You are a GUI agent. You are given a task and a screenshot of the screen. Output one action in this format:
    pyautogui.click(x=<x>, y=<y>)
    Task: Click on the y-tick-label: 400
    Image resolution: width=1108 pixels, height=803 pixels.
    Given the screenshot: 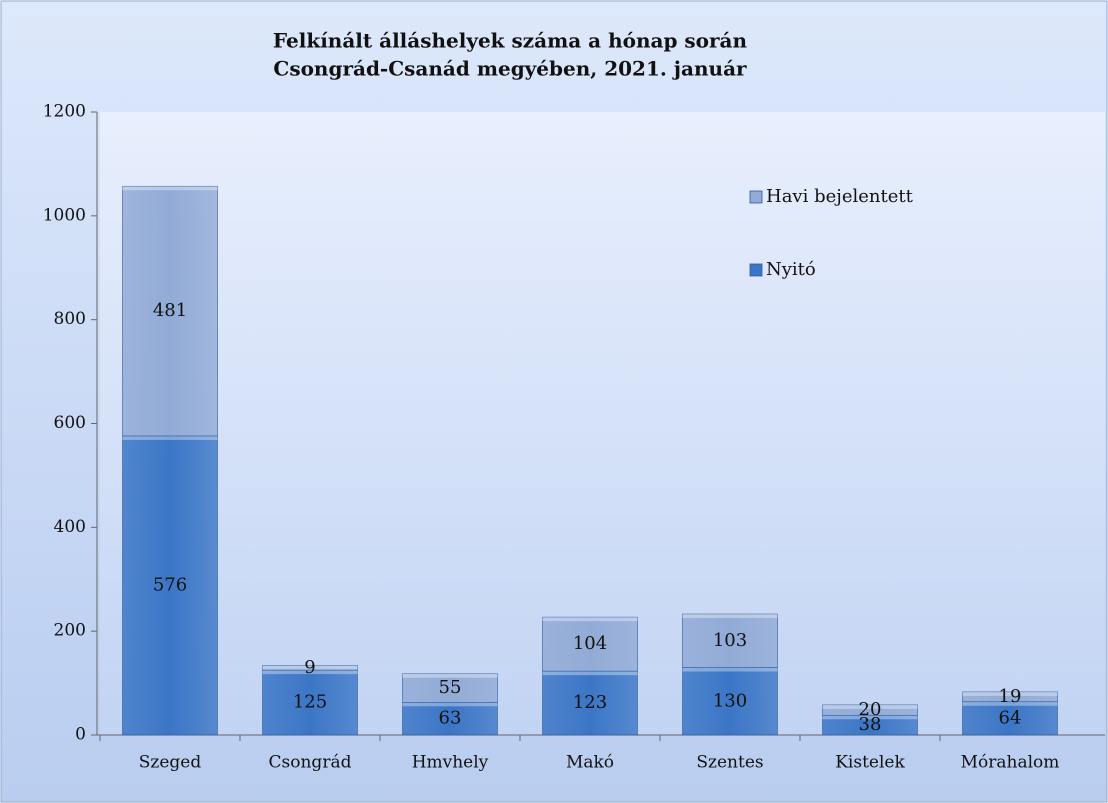 What is the action you would take?
    pyautogui.click(x=70, y=527)
    